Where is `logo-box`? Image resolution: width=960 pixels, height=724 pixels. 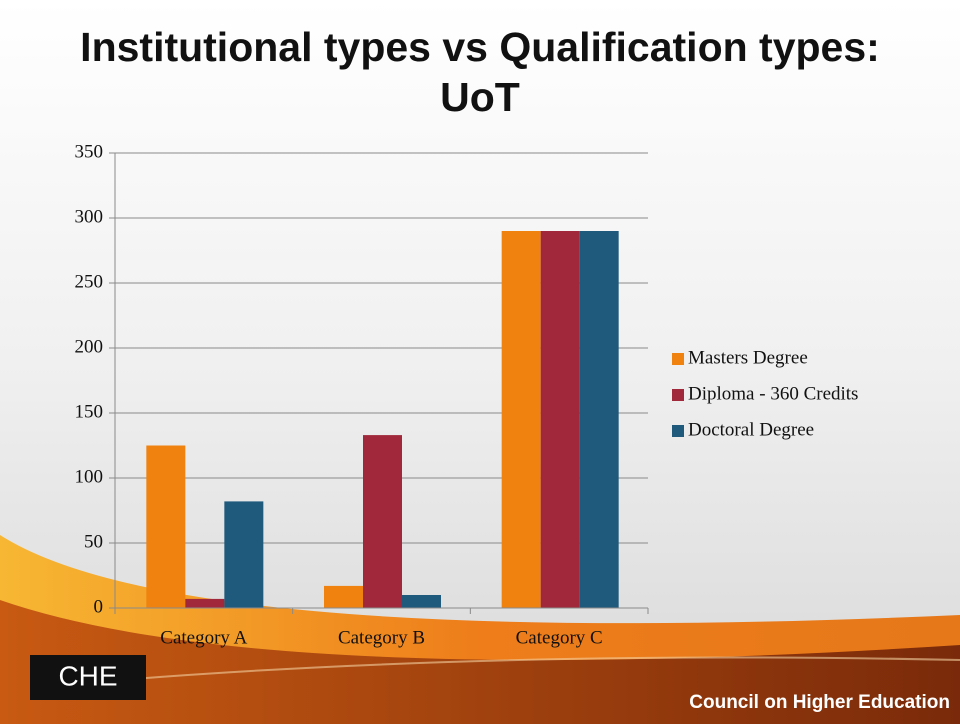
logo-box is located at coordinates (88, 677).